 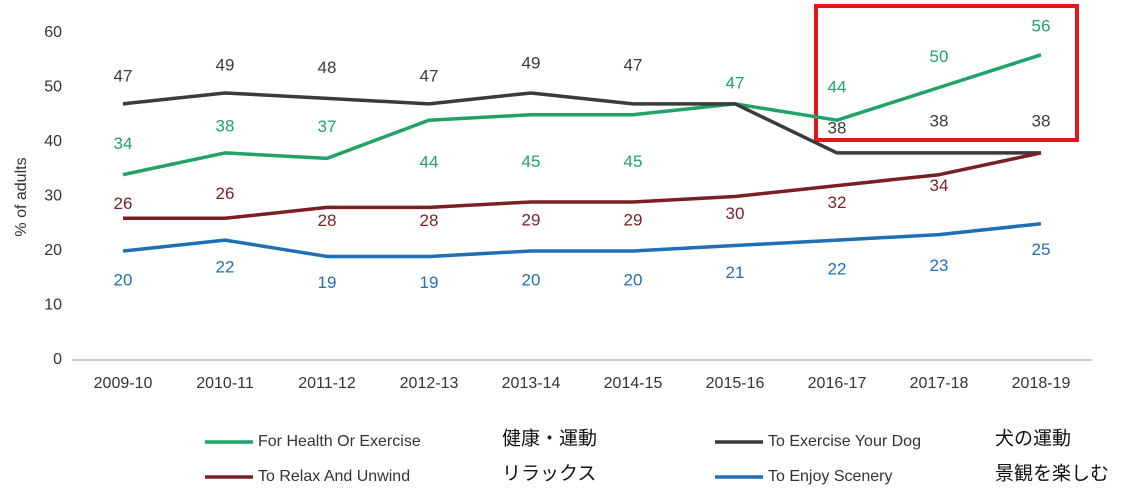 What do you see at coordinates (429, 383) in the screenshot?
I see `x-tick-label: 2012-13` at bounding box center [429, 383].